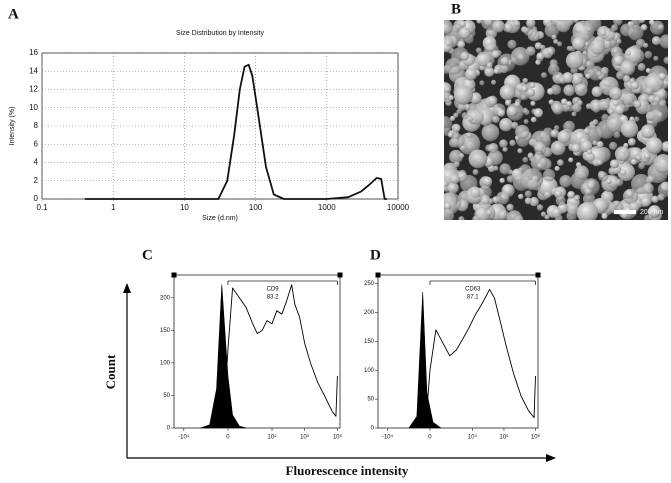 This screenshot has width=671, height=483. What do you see at coordinates (373, 429) in the screenshot?
I see `y-tick-label: 0` at bounding box center [373, 429].